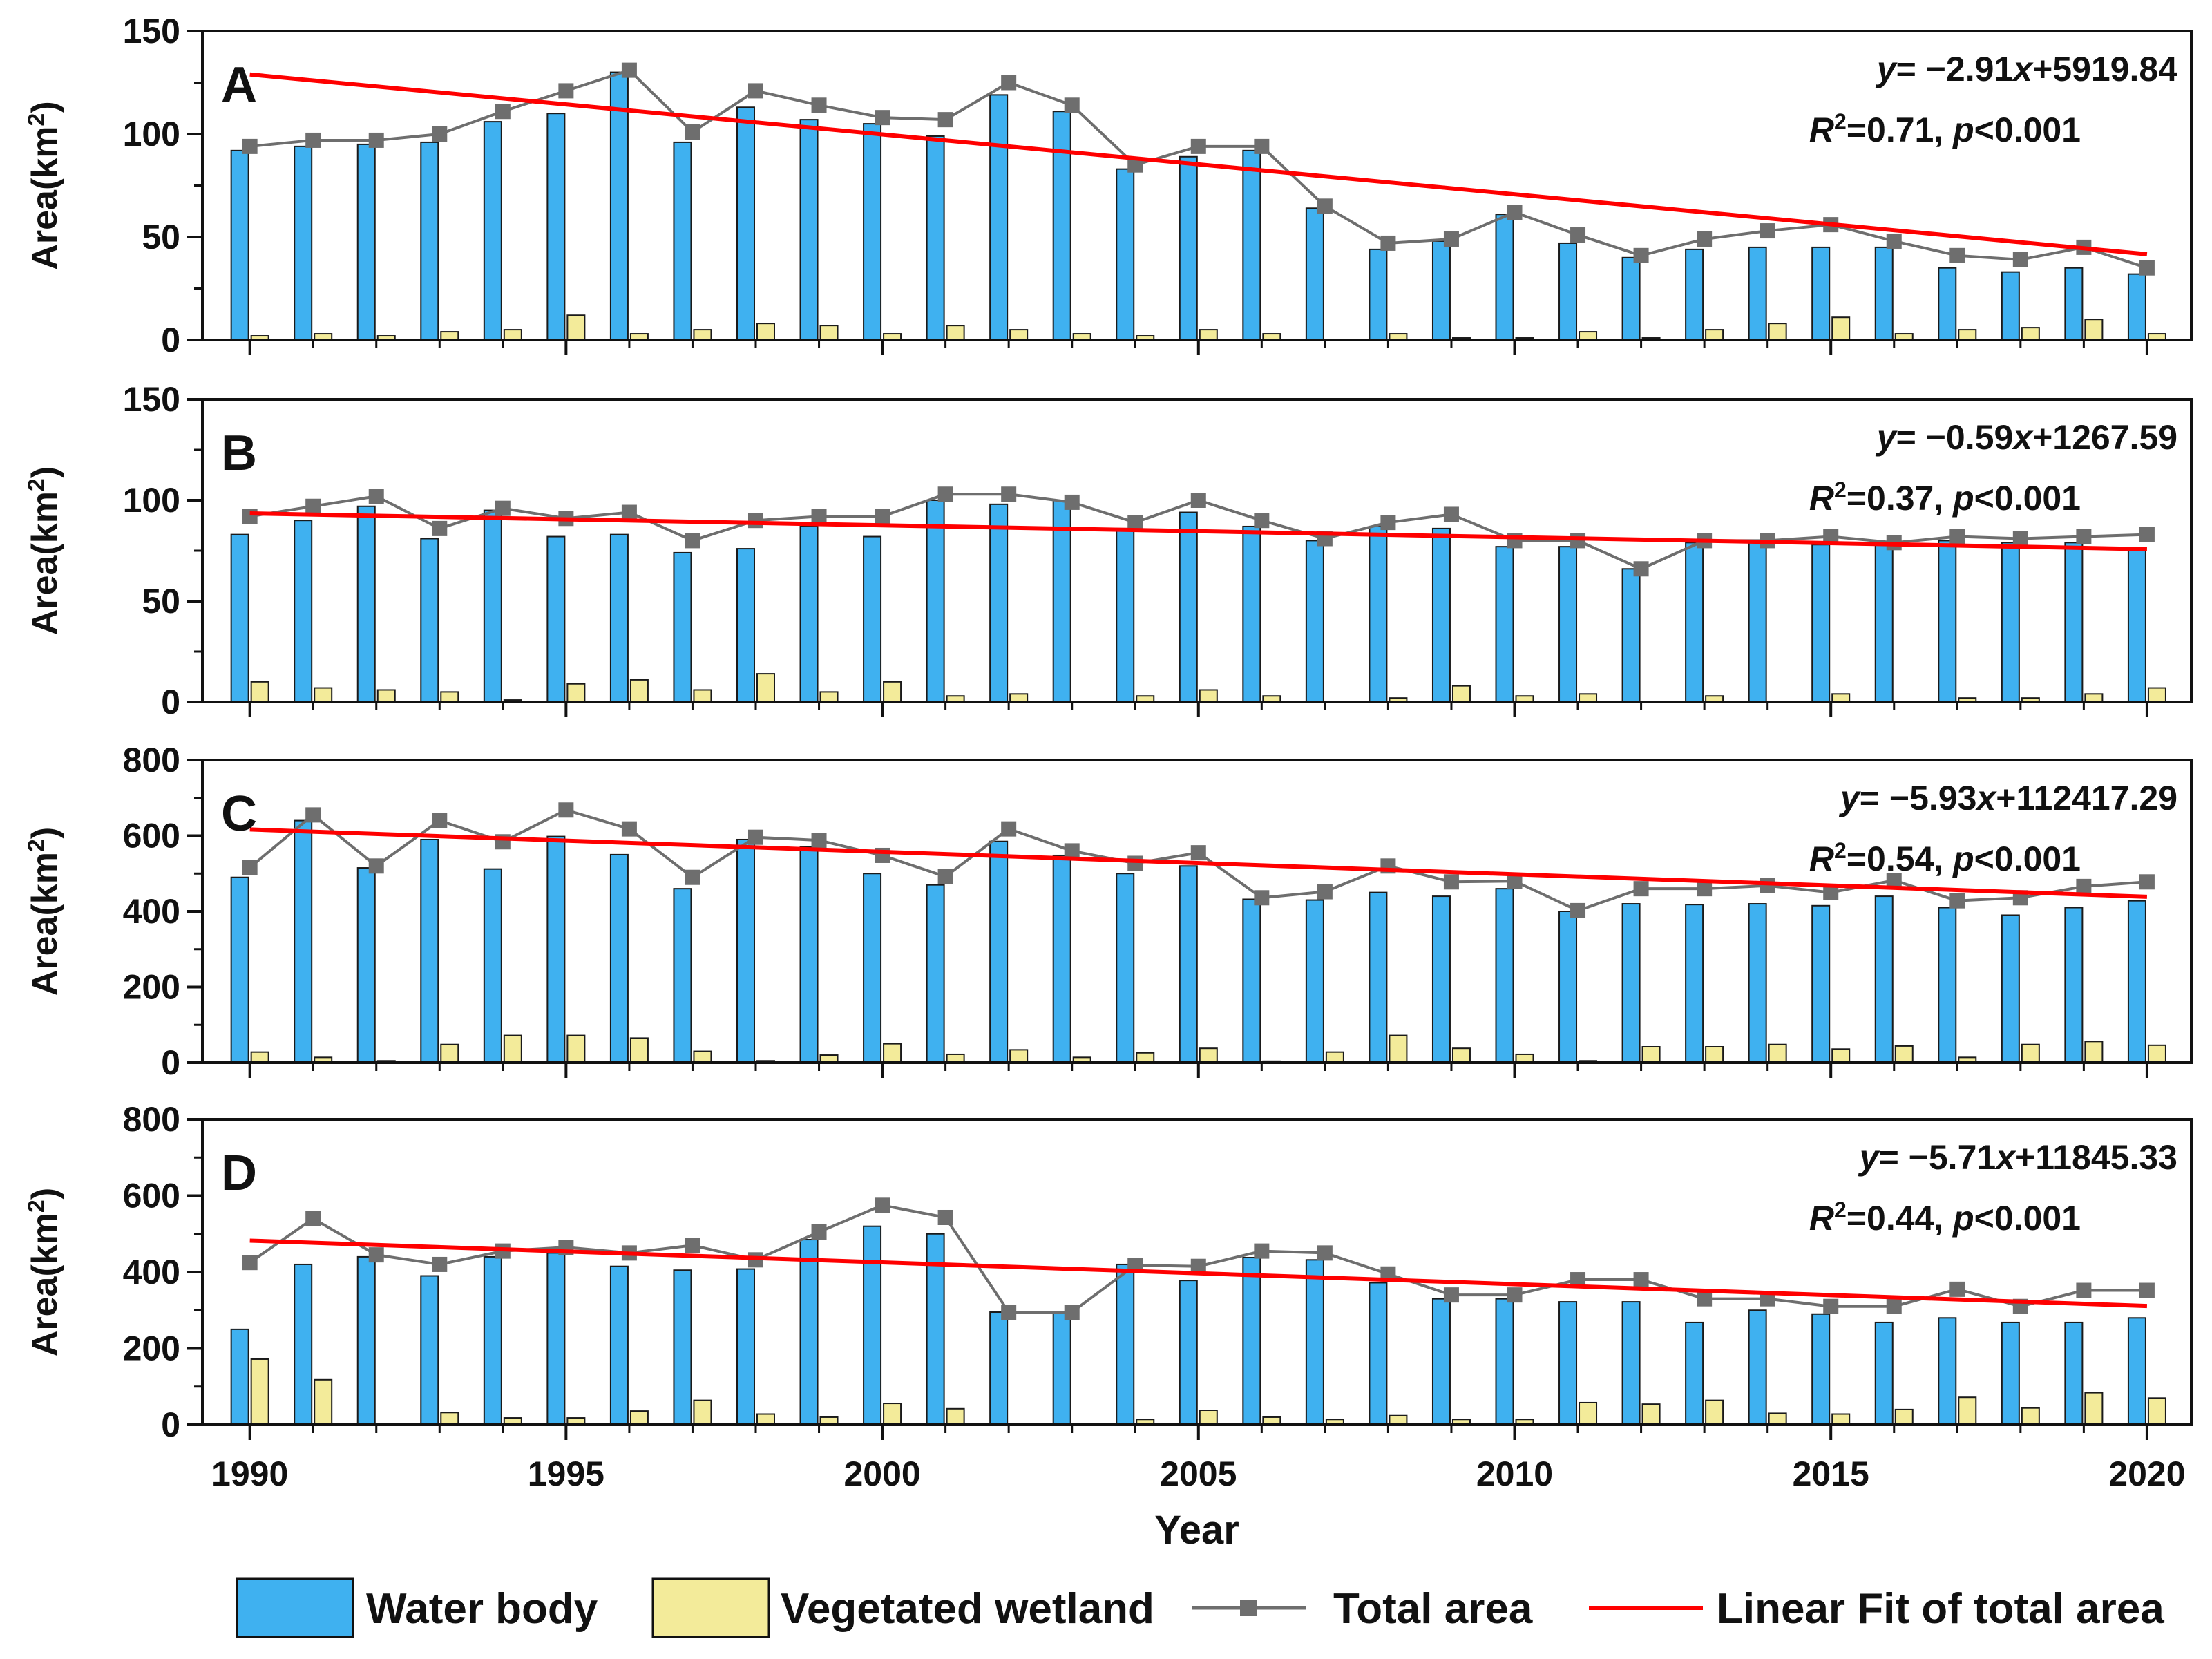 The height and width of the screenshot is (1659, 2212). What do you see at coordinates (44, 185) in the screenshot?
I see `y-axis-title: Area(km2)` at bounding box center [44, 185].